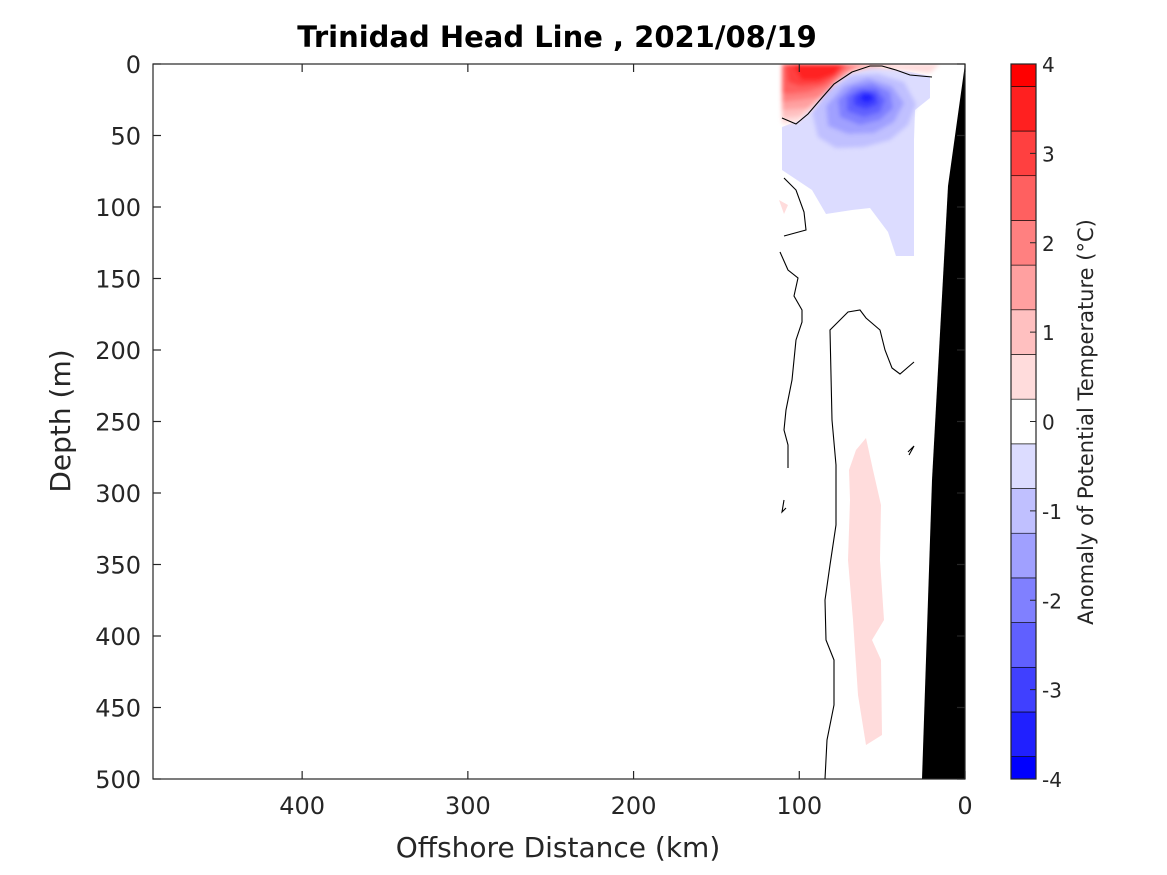 This screenshot has width=1167, height=875. What do you see at coordinates (558, 847) in the screenshot?
I see `x-axis-label: Offshore Distance (km)` at bounding box center [558, 847].